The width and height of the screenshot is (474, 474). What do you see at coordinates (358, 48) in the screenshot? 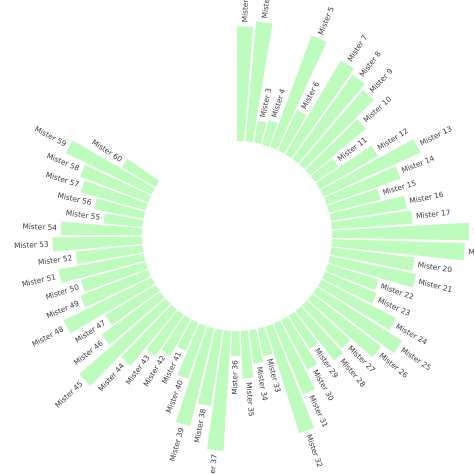
I see `bar-label-7: Mister 7` at bounding box center [358, 48].